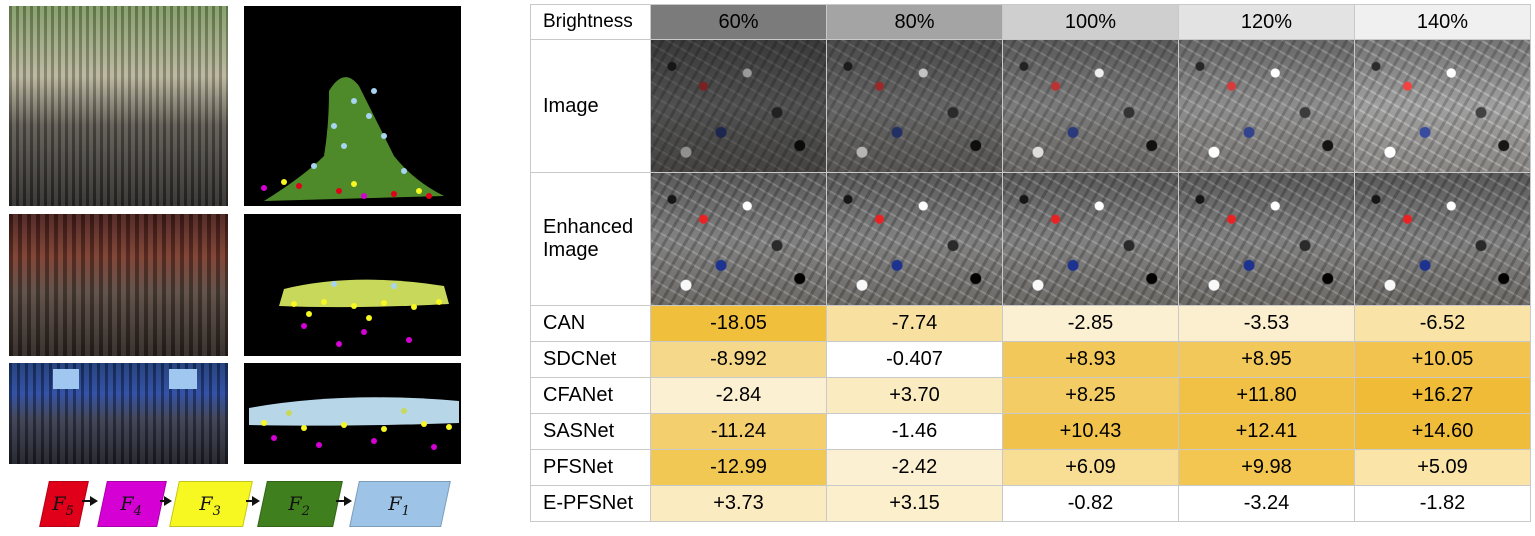 The width and height of the screenshot is (1535, 536). What do you see at coordinates (1090, 22) in the screenshot?
I see `brightness-level: 100%` at bounding box center [1090, 22].